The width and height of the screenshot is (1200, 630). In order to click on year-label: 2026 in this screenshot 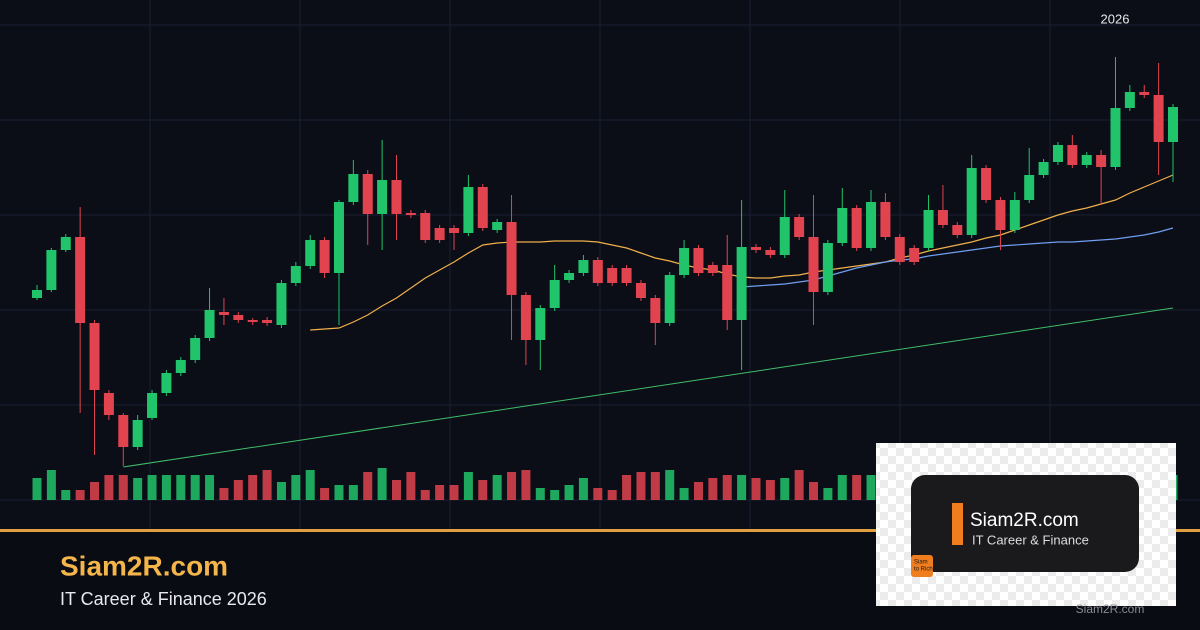, I will do `click(1115, 18)`.